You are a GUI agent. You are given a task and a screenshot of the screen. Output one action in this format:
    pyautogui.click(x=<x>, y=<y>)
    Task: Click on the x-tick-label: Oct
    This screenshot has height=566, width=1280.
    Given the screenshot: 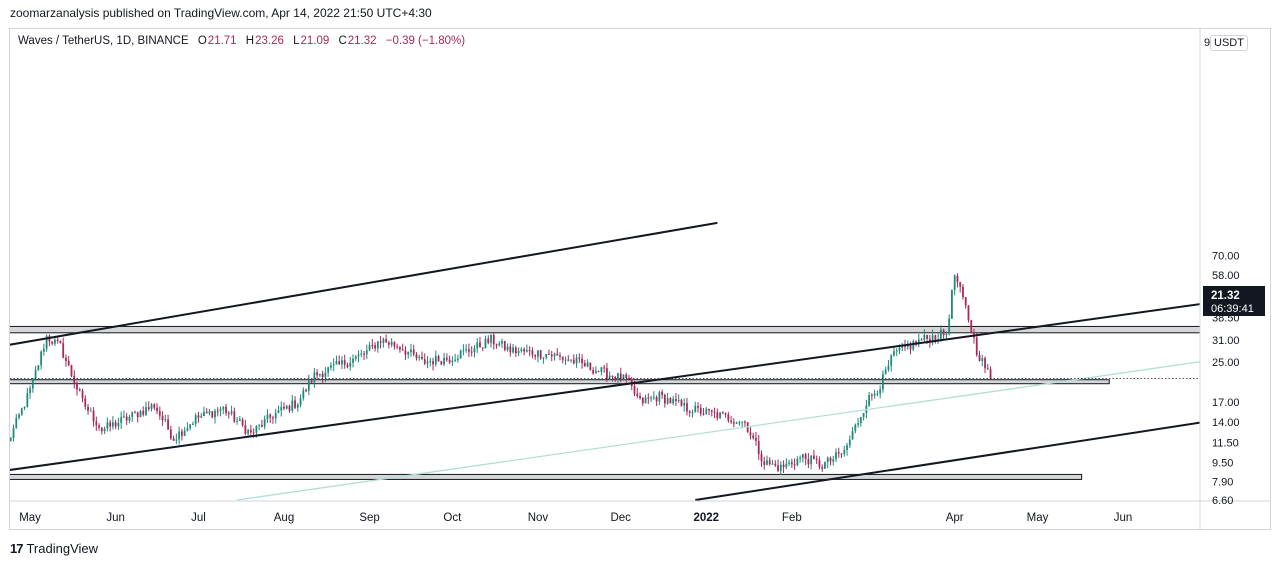 What is the action you would take?
    pyautogui.click(x=452, y=518)
    